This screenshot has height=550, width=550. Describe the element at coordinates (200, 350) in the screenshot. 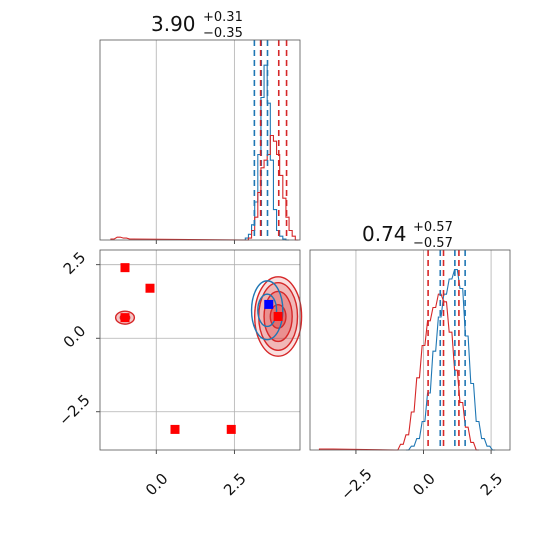

I see `axes-joint` at that location.